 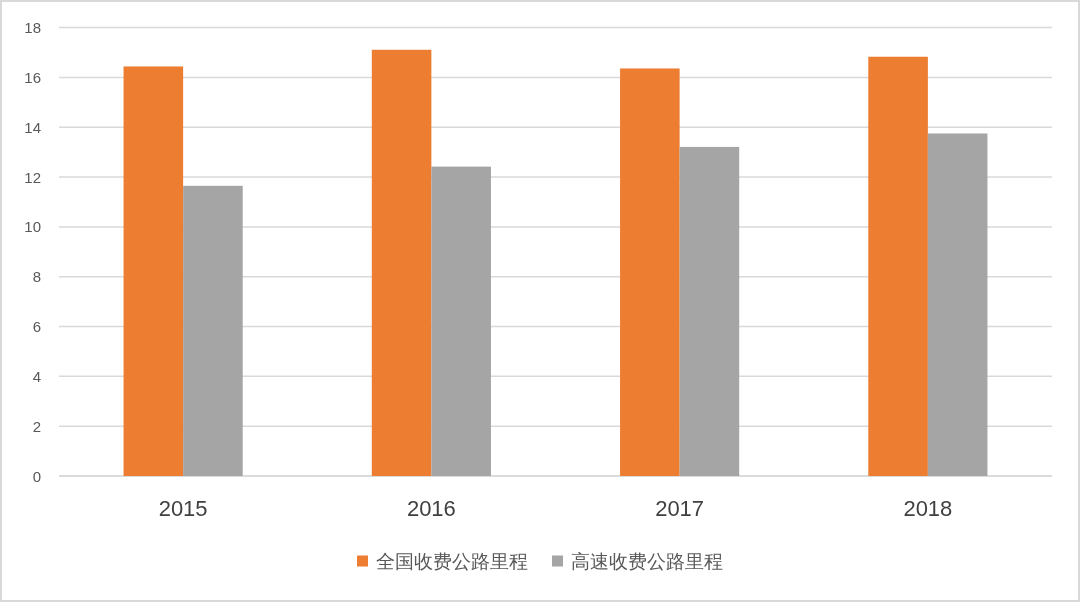 I want to click on legend-label: 高速收费公路里程, so click(x=647, y=561).